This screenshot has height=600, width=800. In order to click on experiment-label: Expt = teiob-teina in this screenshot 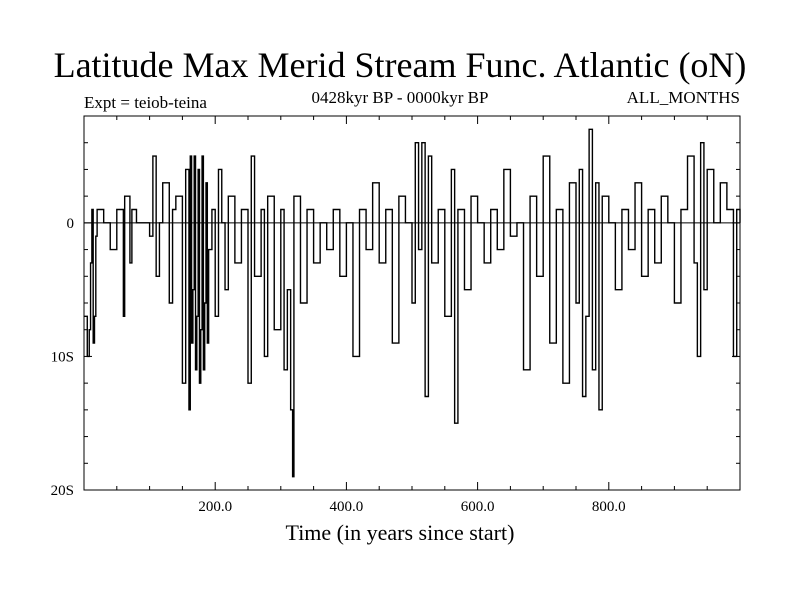, I will do `click(145, 102)`.